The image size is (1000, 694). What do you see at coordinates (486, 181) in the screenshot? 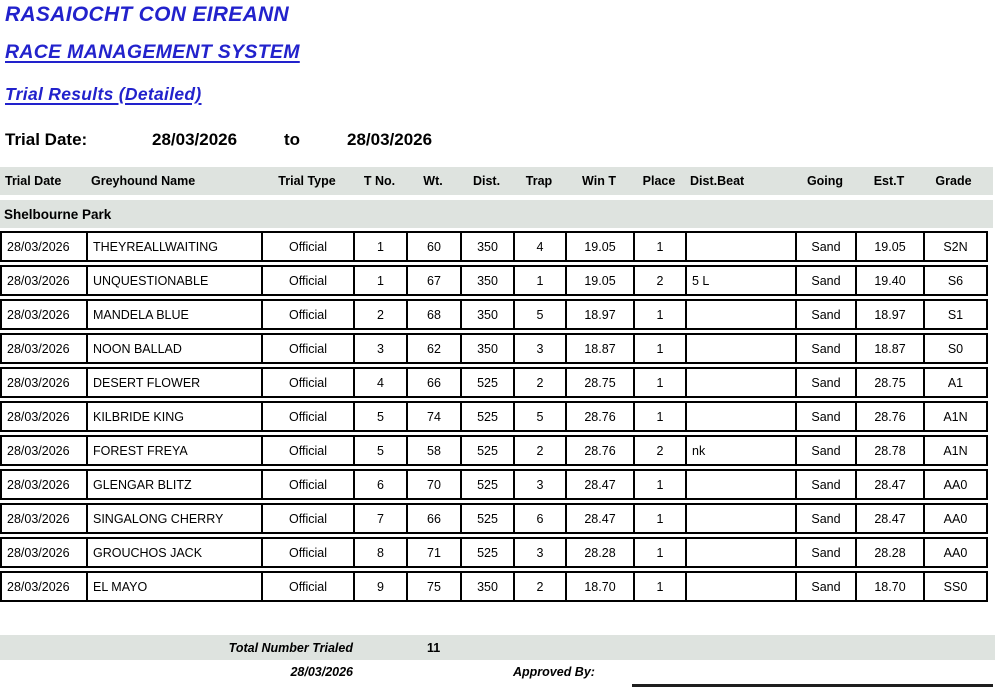
I see `column-header: Dist.` at bounding box center [486, 181].